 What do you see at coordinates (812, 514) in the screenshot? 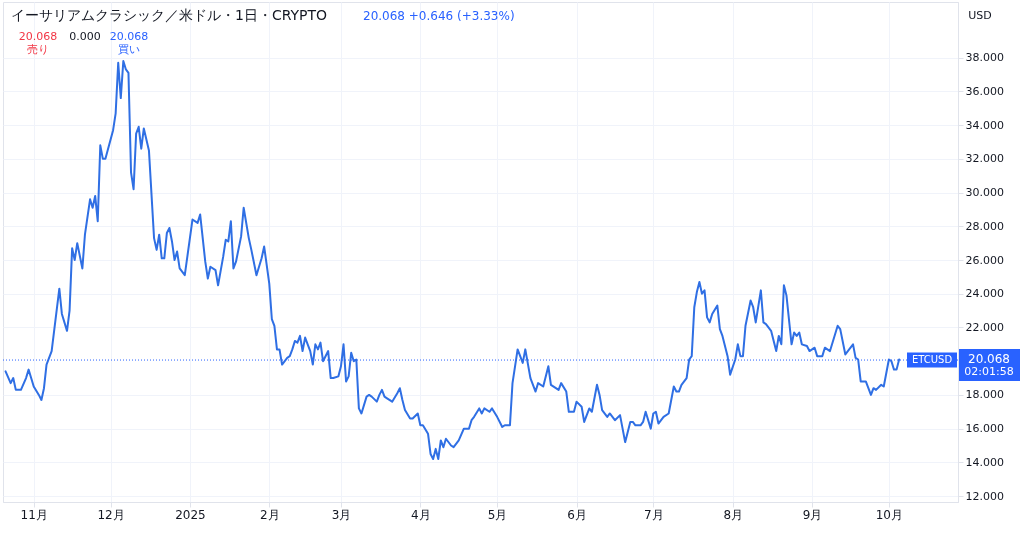
I see `x-tick-label: 9月` at bounding box center [812, 514].